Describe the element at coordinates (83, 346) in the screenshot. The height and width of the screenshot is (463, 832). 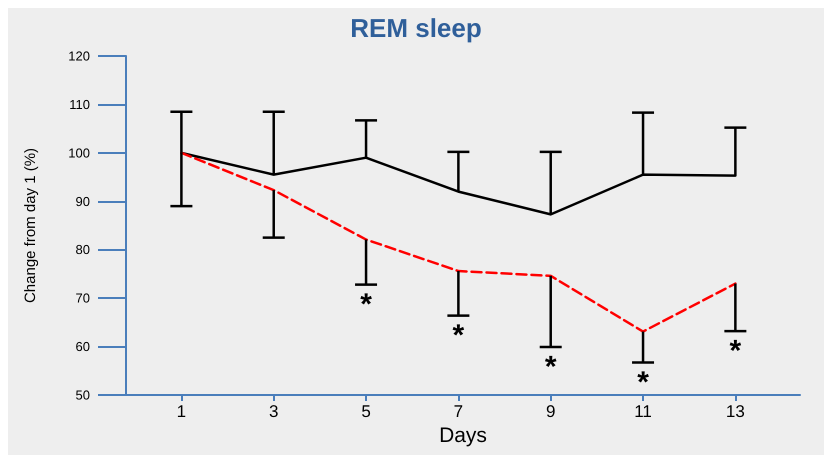
I see `y-tick-label: 60` at that location.